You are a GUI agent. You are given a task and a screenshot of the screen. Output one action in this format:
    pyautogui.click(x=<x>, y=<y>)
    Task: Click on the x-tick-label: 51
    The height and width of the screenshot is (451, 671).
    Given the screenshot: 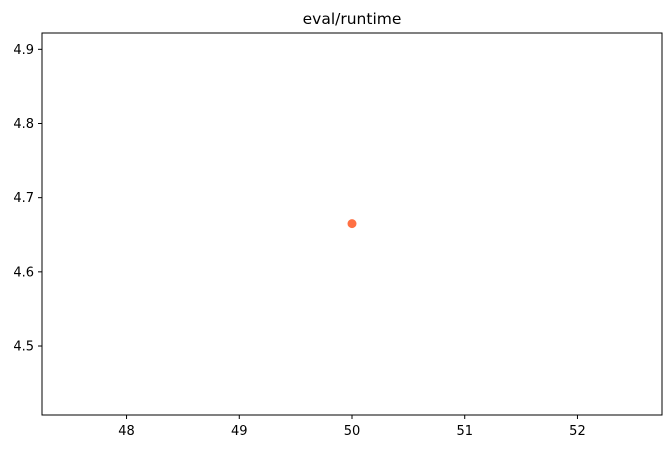 What is the action you would take?
    pyautogui.click(x=464, y=431)
    